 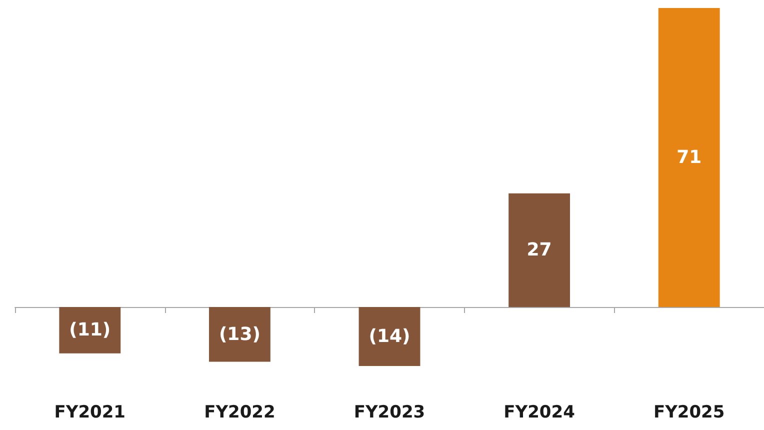 I want to click on data-label: 71, so click(x=689, y=157).